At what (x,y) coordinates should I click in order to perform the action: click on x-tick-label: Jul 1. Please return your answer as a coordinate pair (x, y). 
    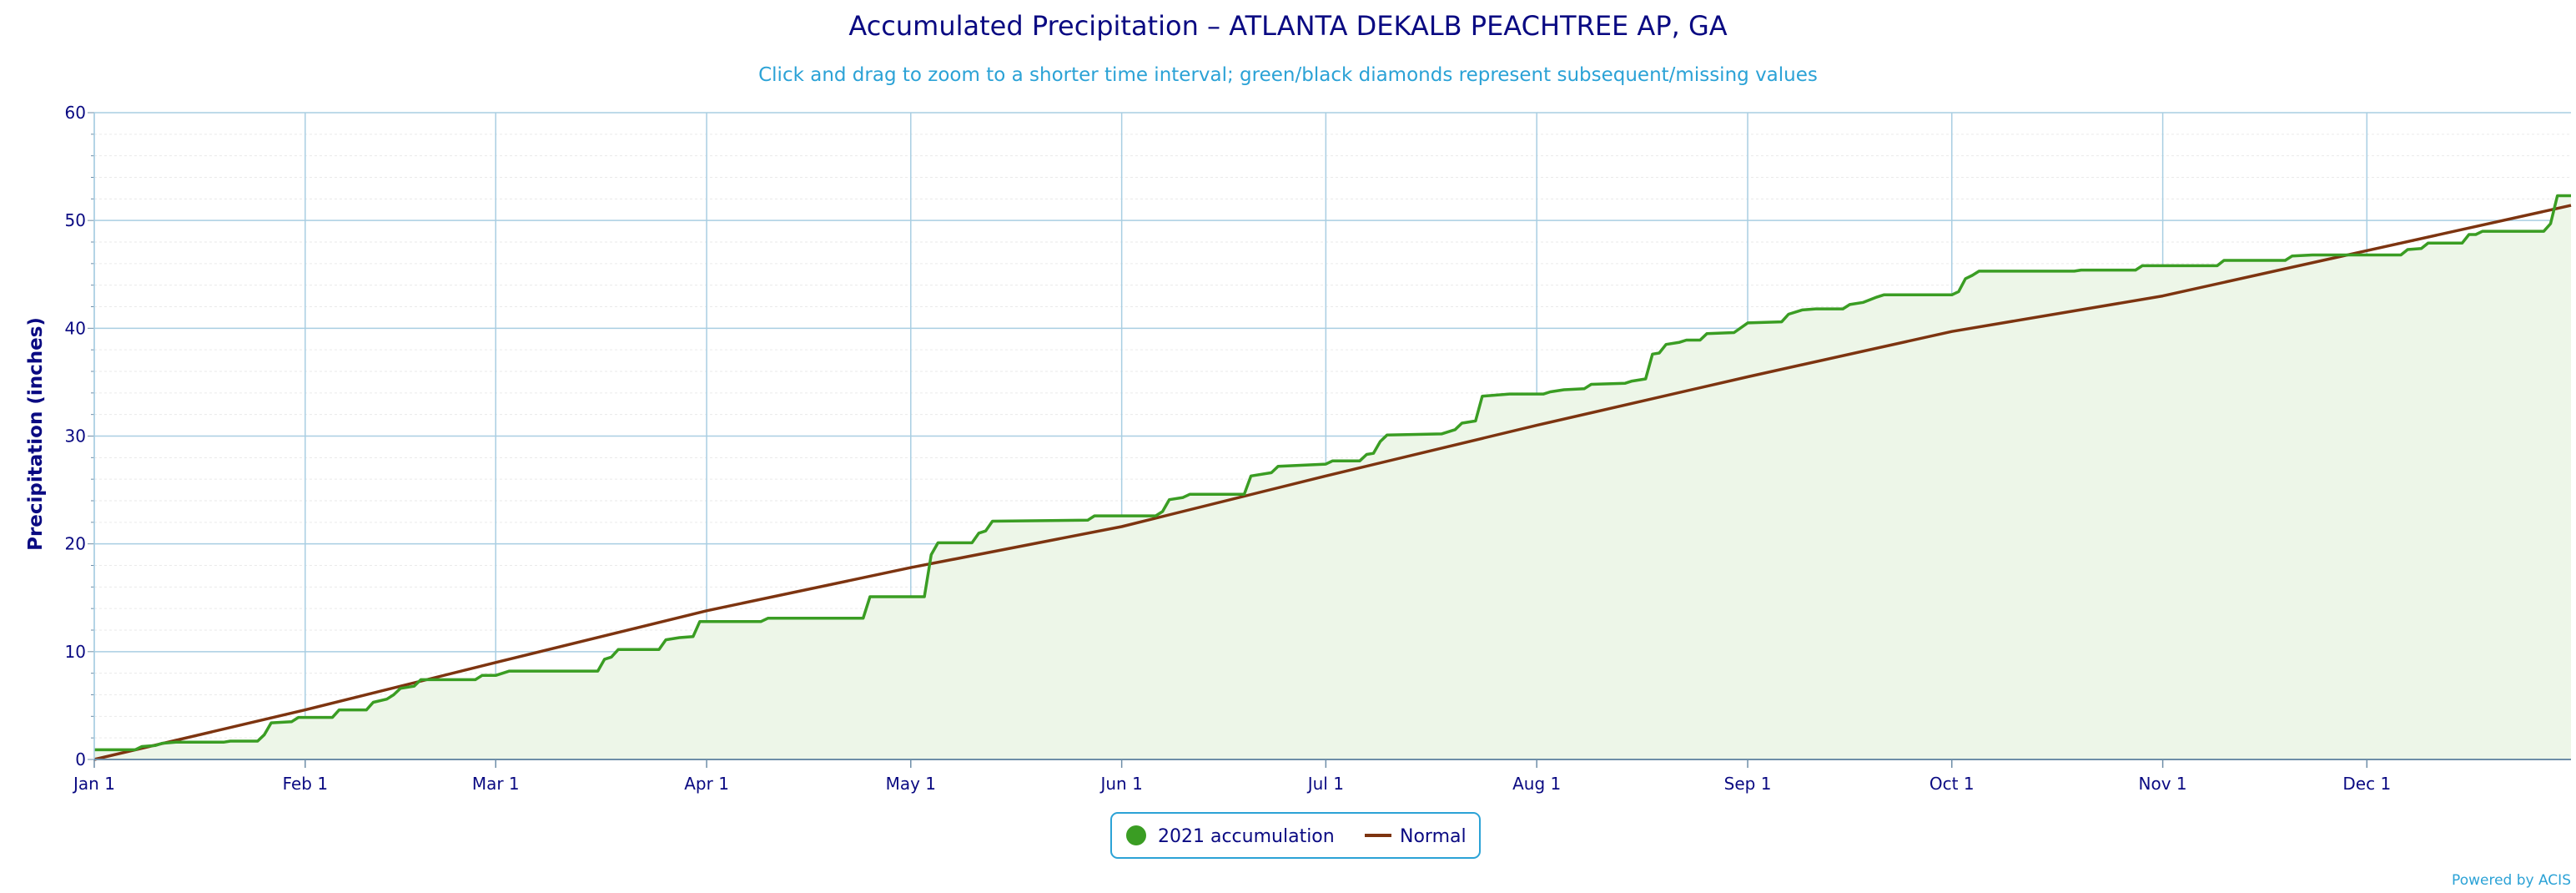
    Looking at the image, I should click on (1325, 784).